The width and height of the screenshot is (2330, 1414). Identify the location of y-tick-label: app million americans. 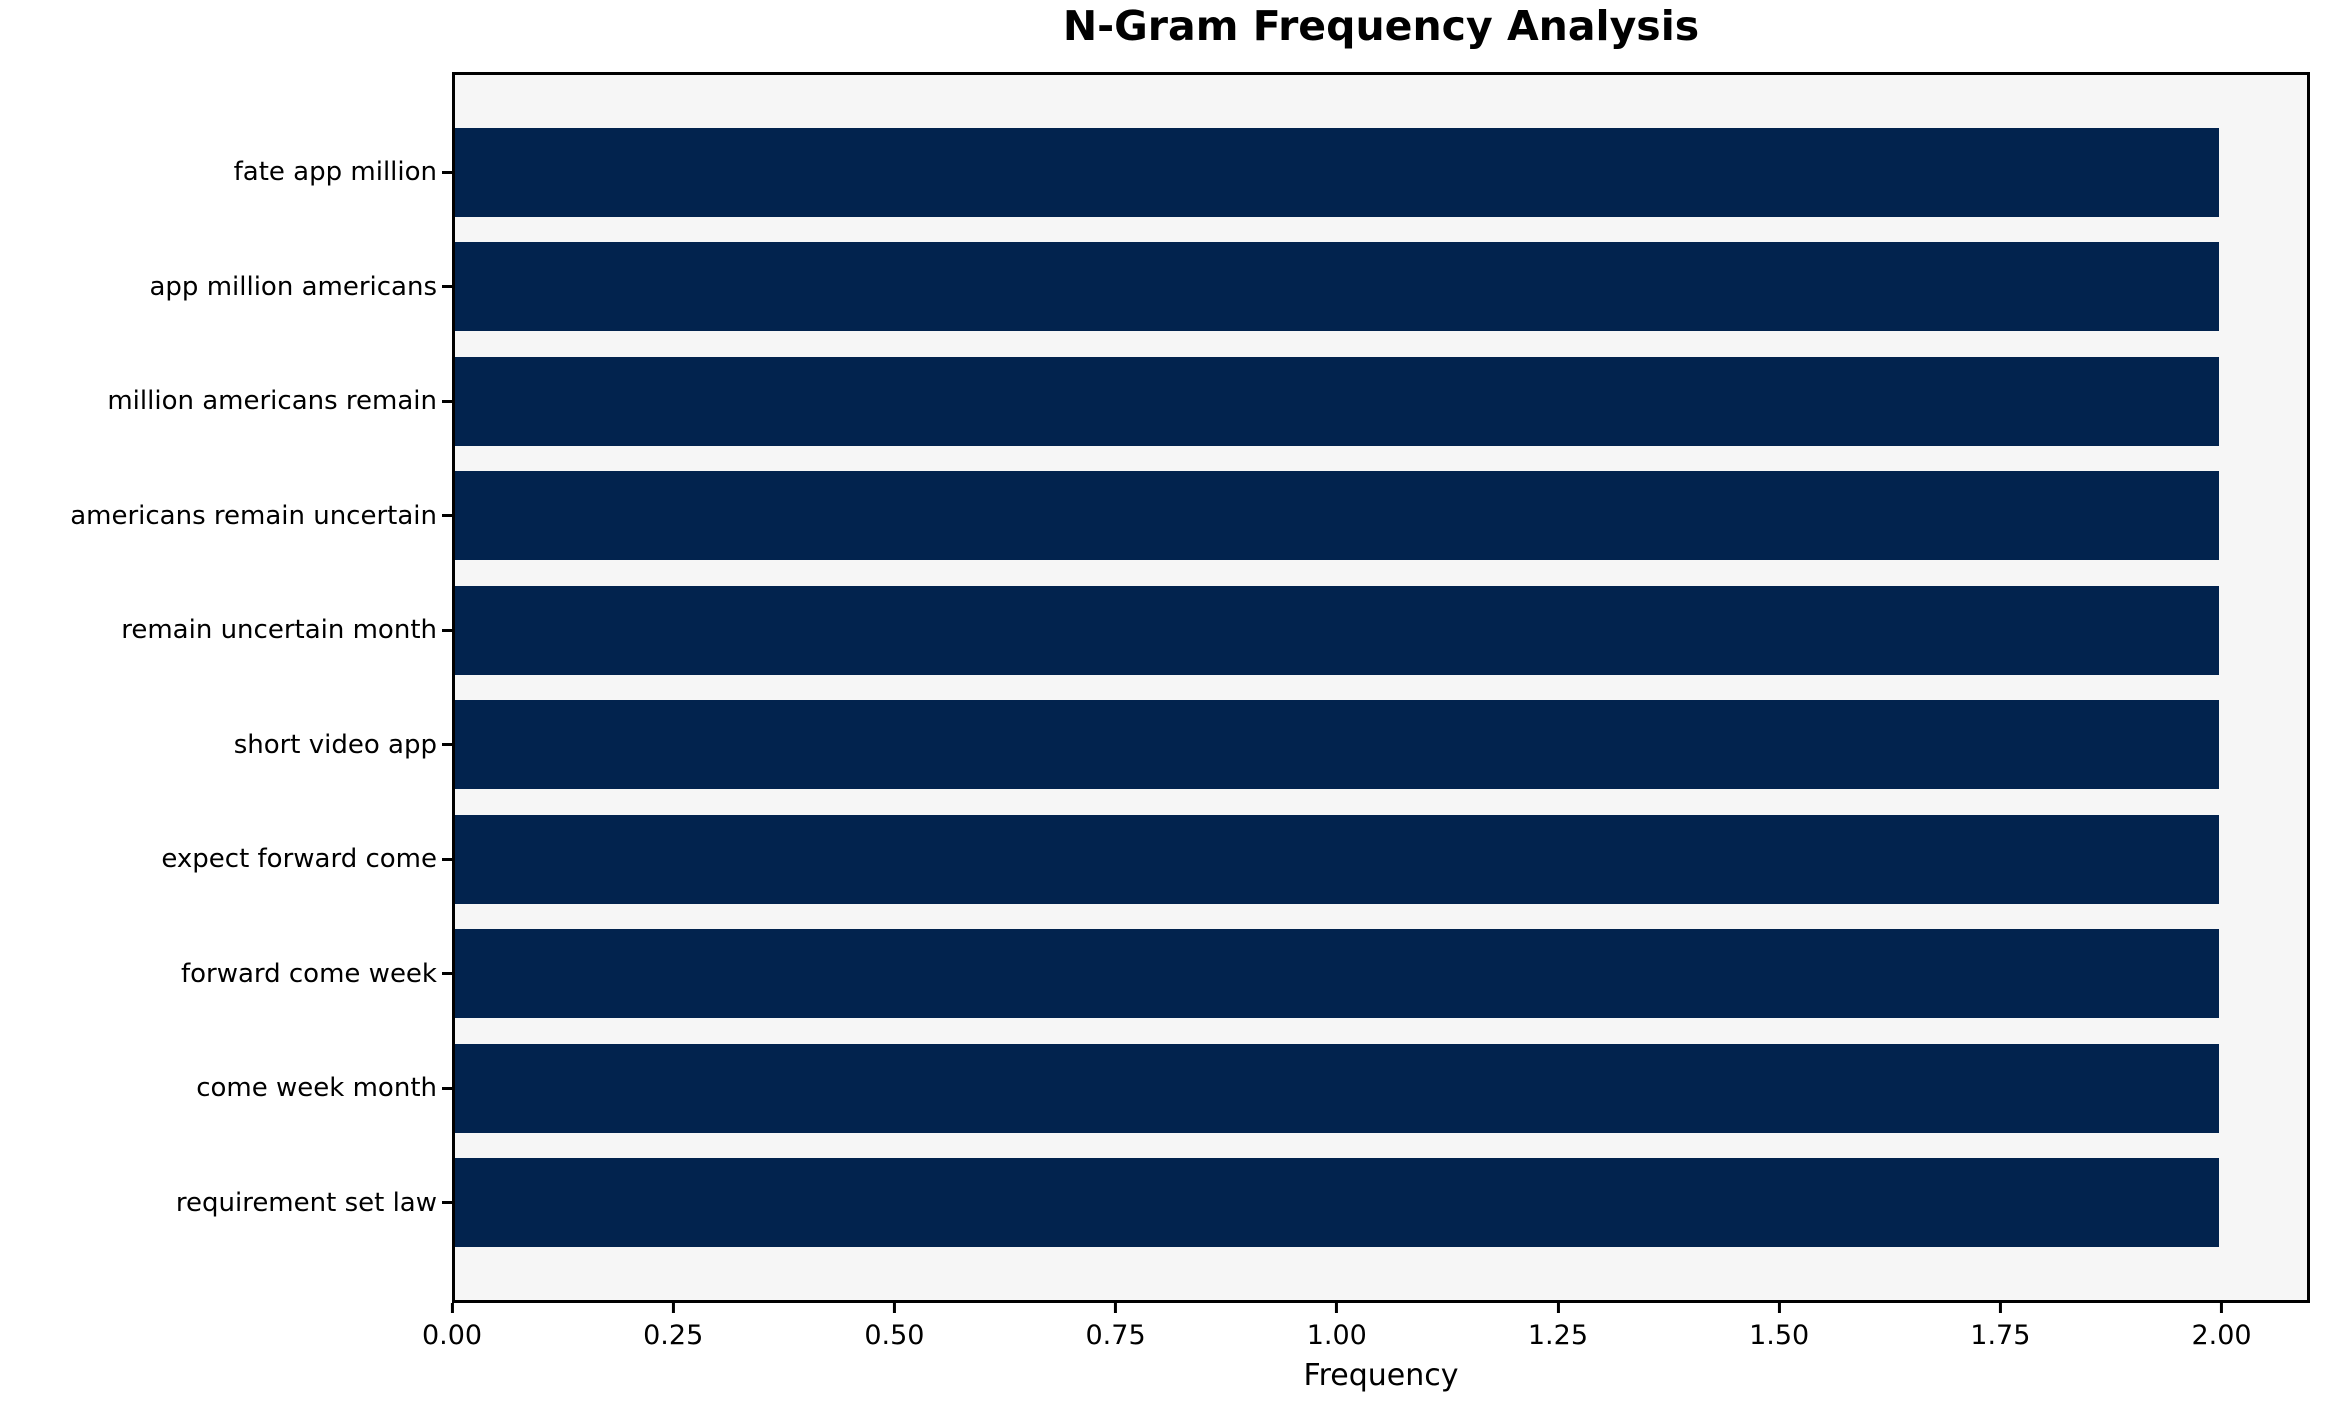
(293, 286).